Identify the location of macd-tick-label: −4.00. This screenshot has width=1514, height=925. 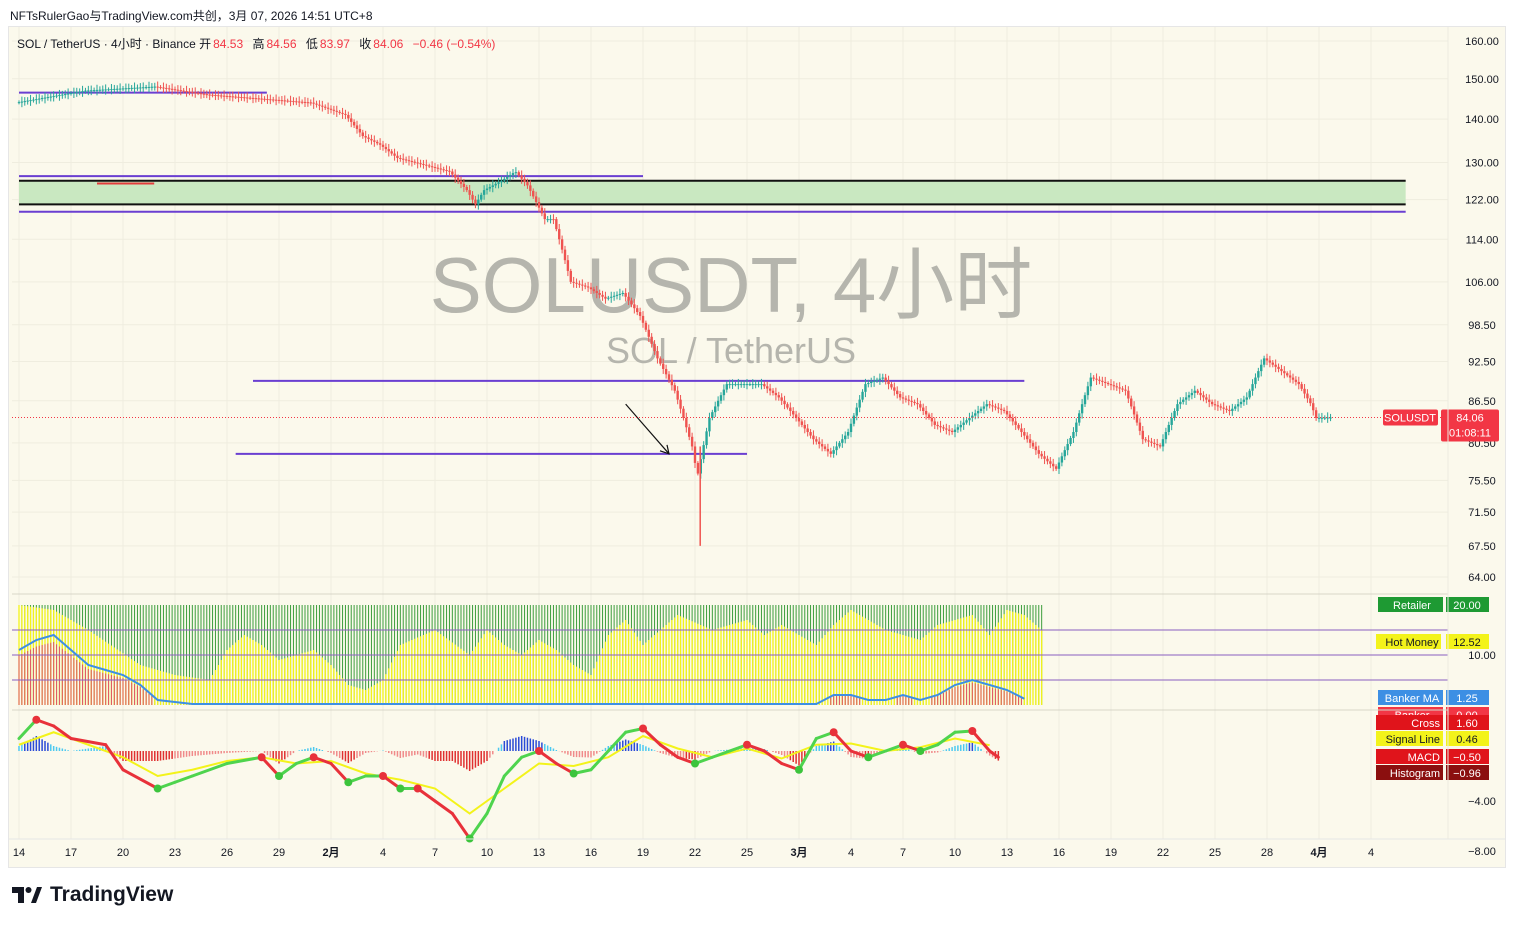
(1482, 802).